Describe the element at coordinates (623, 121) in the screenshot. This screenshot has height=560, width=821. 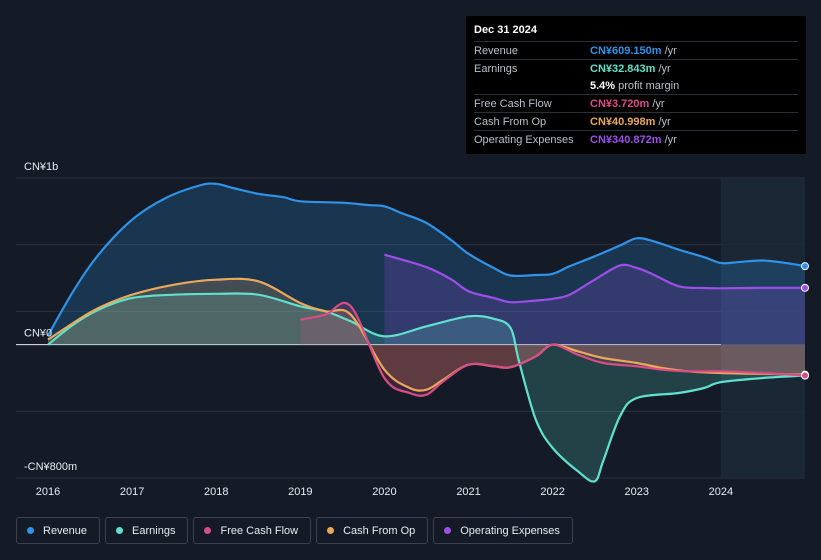
I see `tooltip-row-value: CN¥40.998m` at that location.